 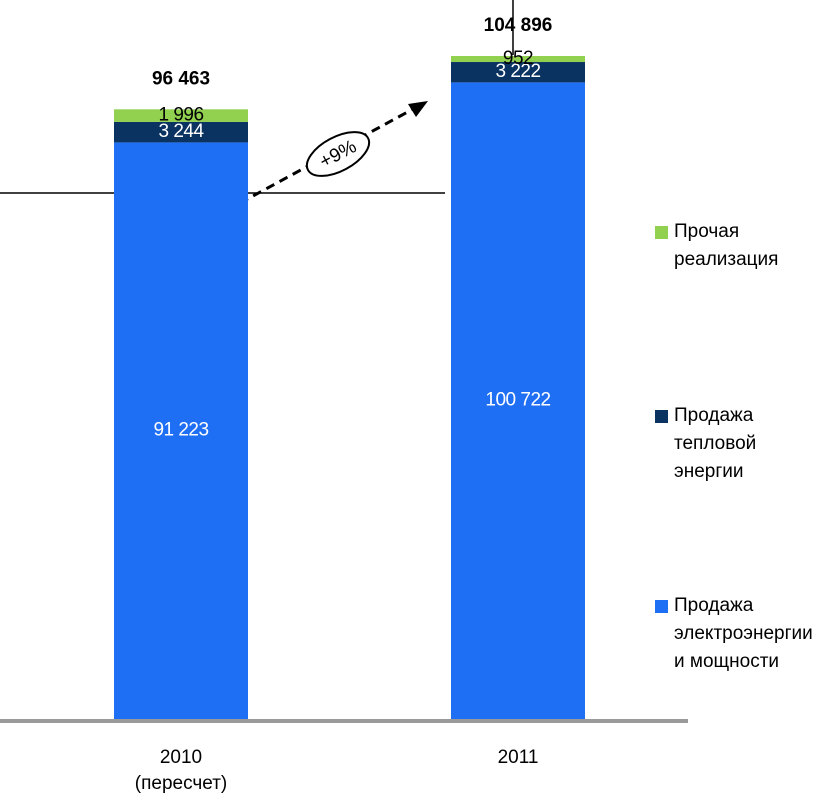 I want to click on legend-label: Продажа электроэнергии и мощности, so click(x=743, y=633).